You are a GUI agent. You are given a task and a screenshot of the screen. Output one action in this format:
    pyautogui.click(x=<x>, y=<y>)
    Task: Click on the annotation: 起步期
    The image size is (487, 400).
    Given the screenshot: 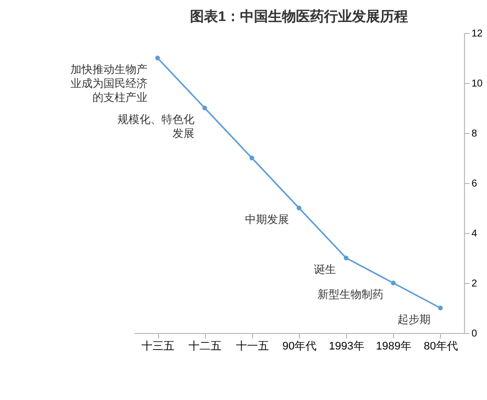 What is the action you would take?
    pyautogui.click(x=413, y=319)
    